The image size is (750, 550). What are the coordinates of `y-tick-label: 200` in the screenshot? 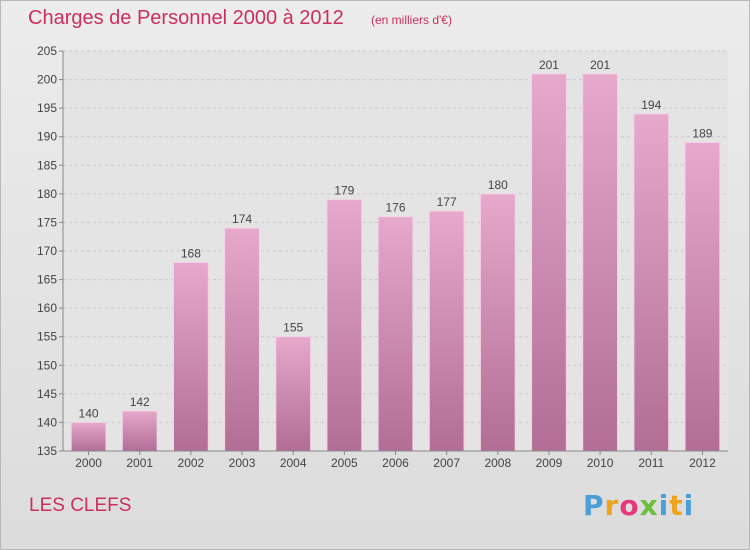 It's located at (47, 80).